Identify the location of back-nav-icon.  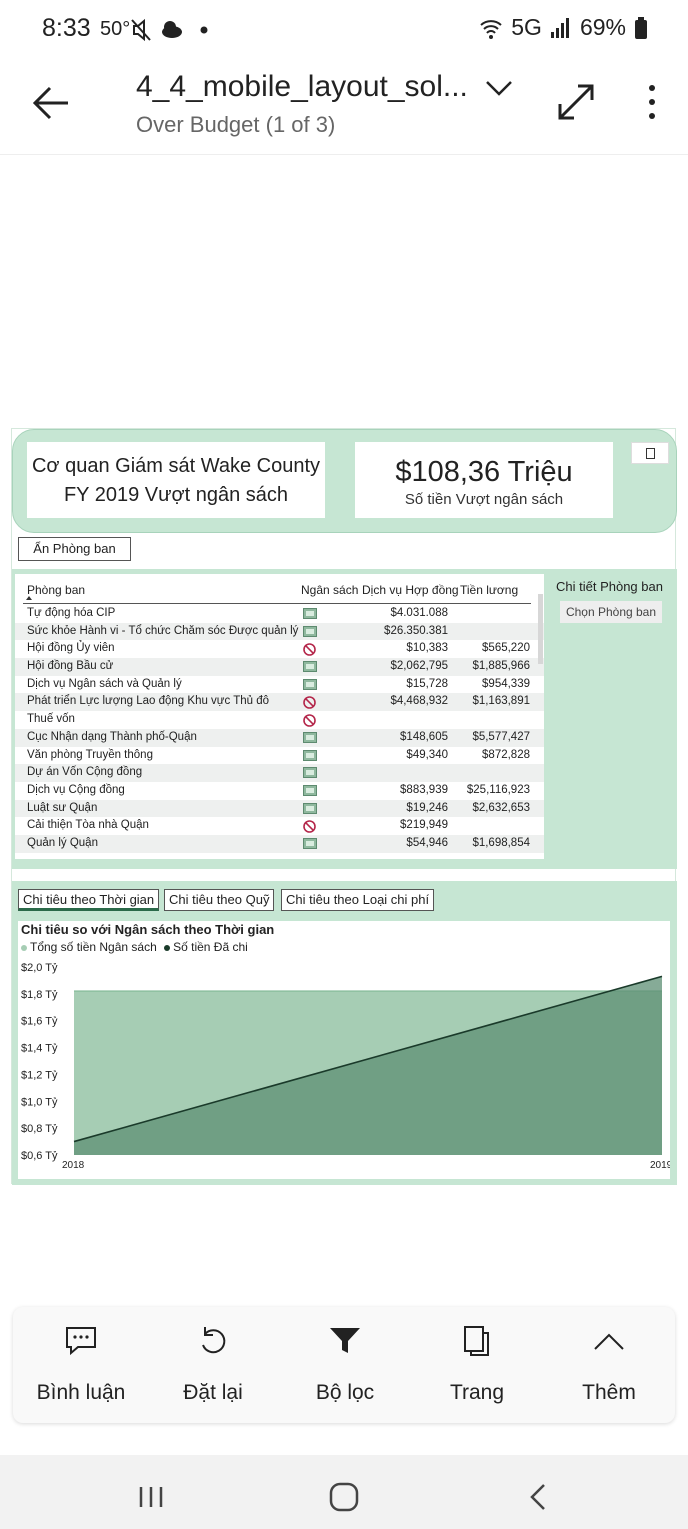
(538, 1497).